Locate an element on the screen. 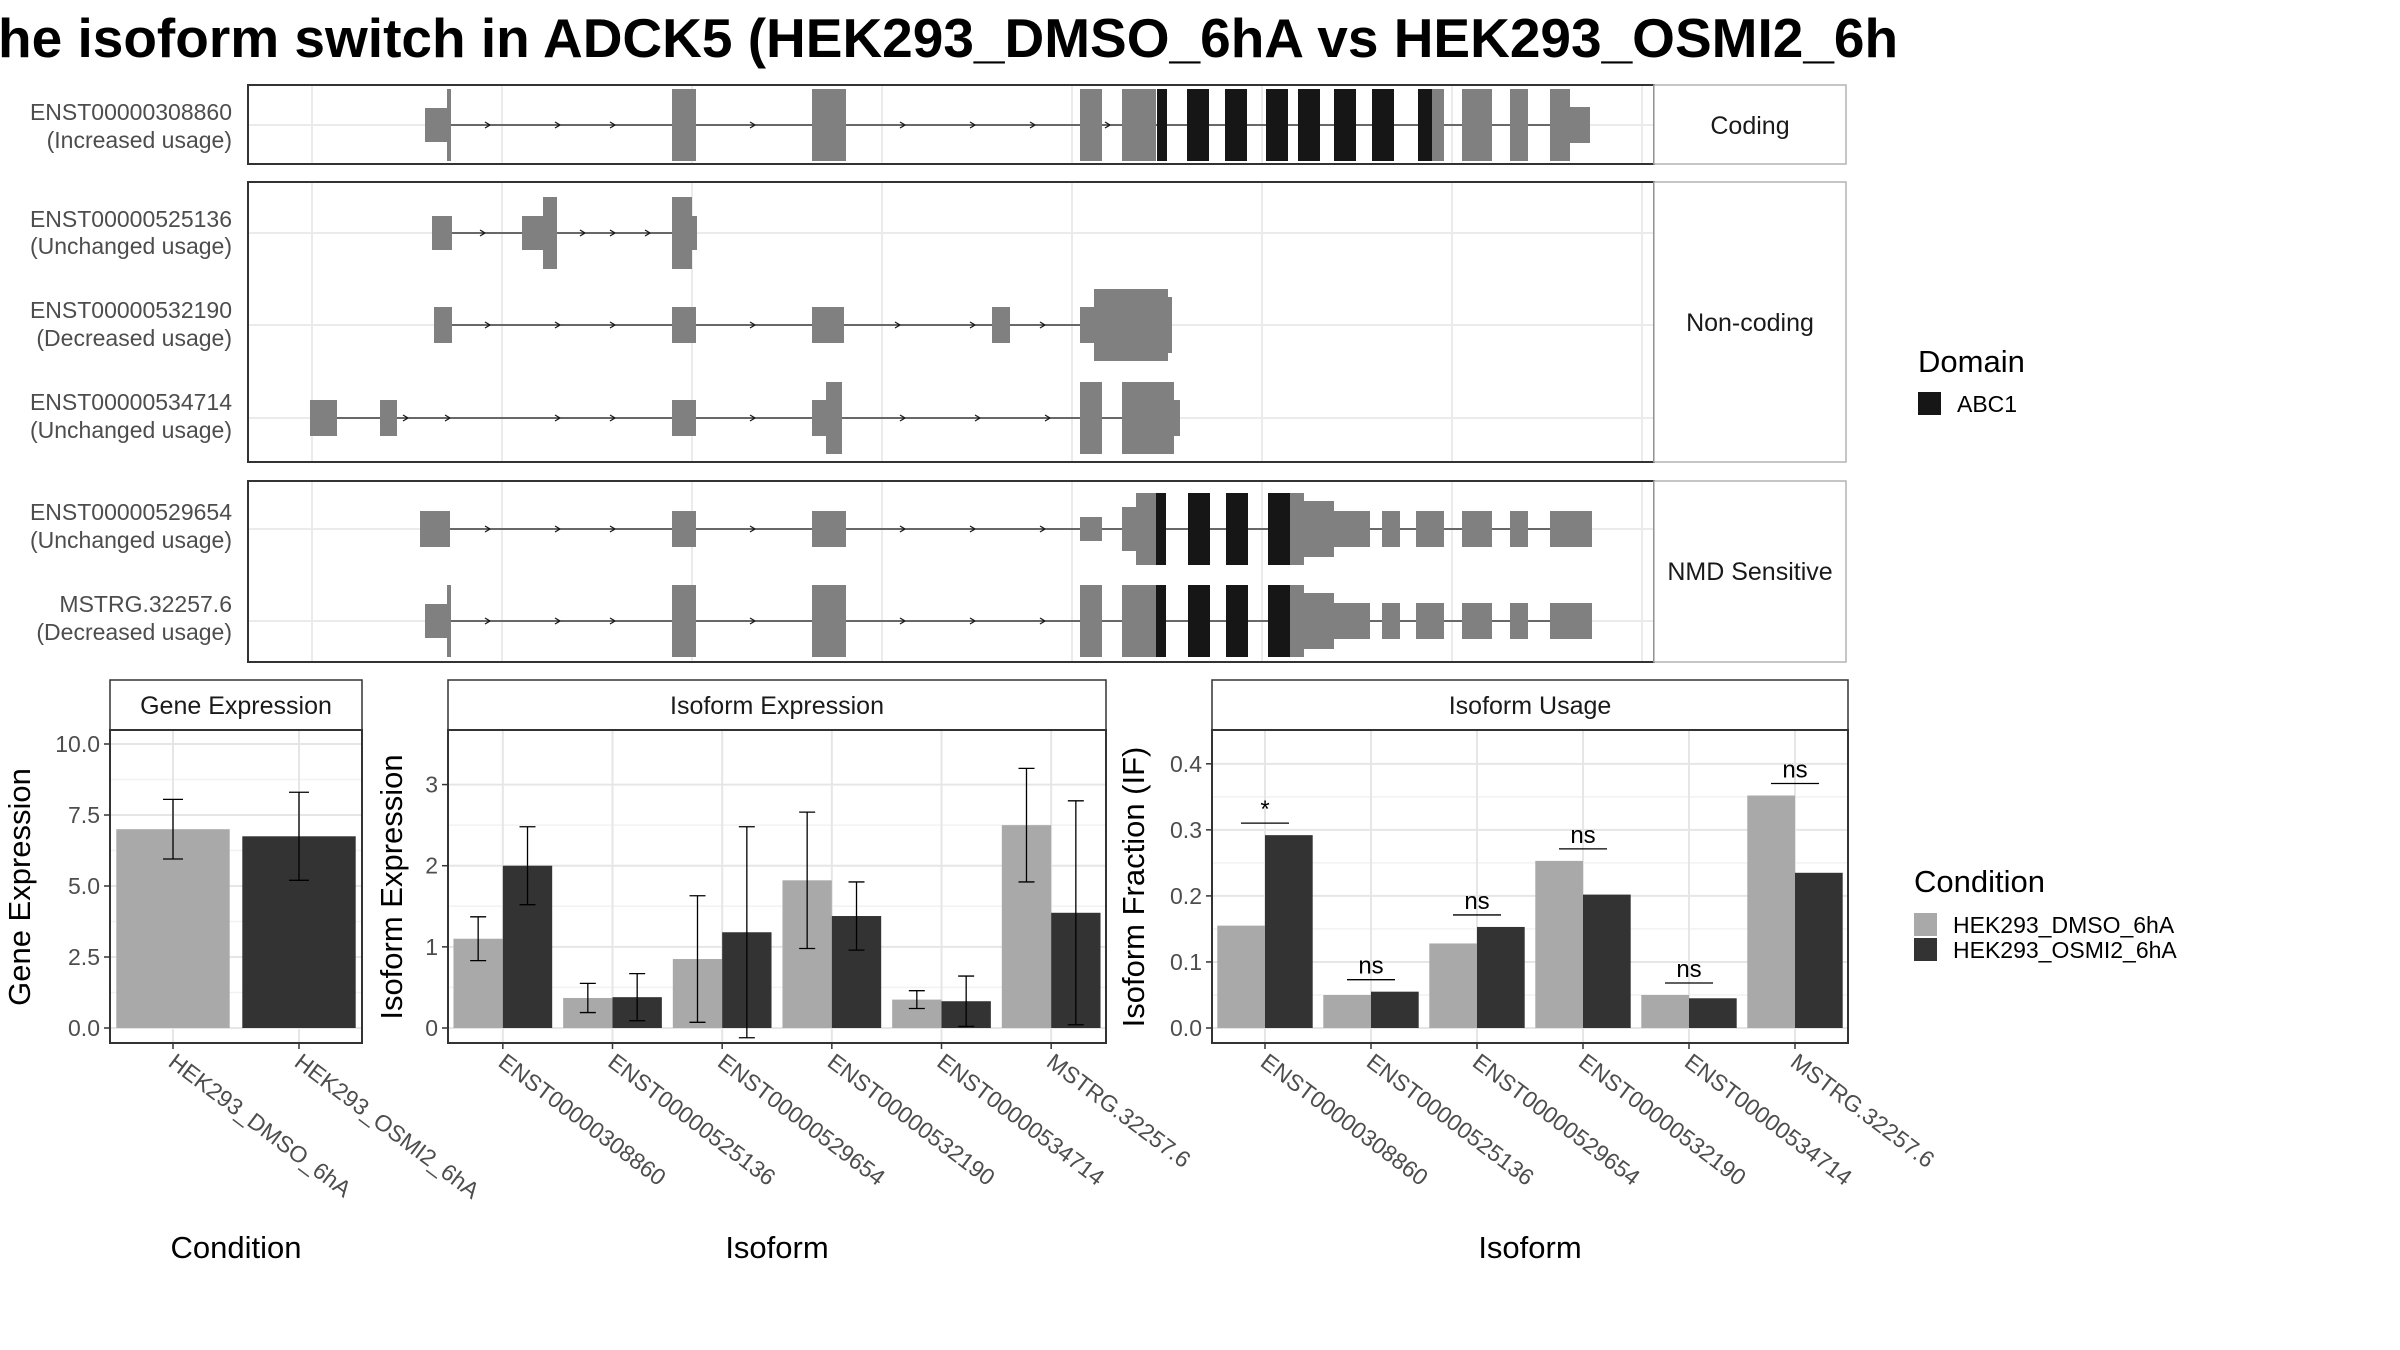  transcript-id-label: ENST00000532190 is located at coordinates (131, 310).